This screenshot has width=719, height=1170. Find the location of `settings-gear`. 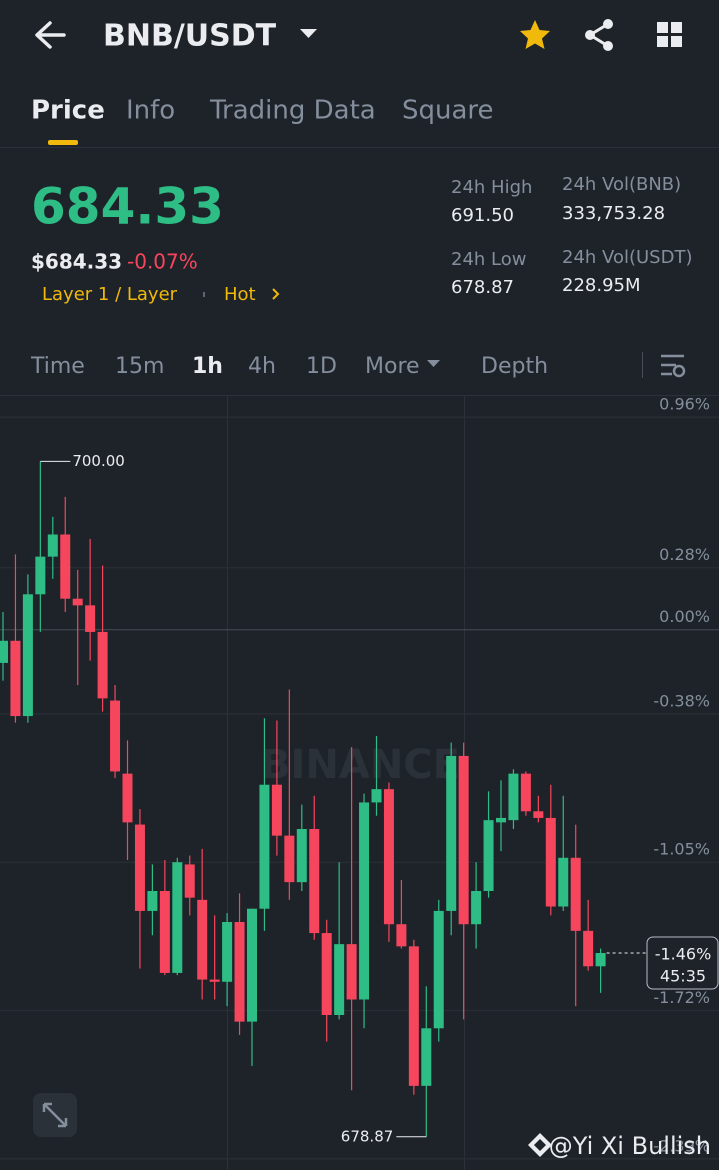

settings-gear is located at coordinates (679, 371).